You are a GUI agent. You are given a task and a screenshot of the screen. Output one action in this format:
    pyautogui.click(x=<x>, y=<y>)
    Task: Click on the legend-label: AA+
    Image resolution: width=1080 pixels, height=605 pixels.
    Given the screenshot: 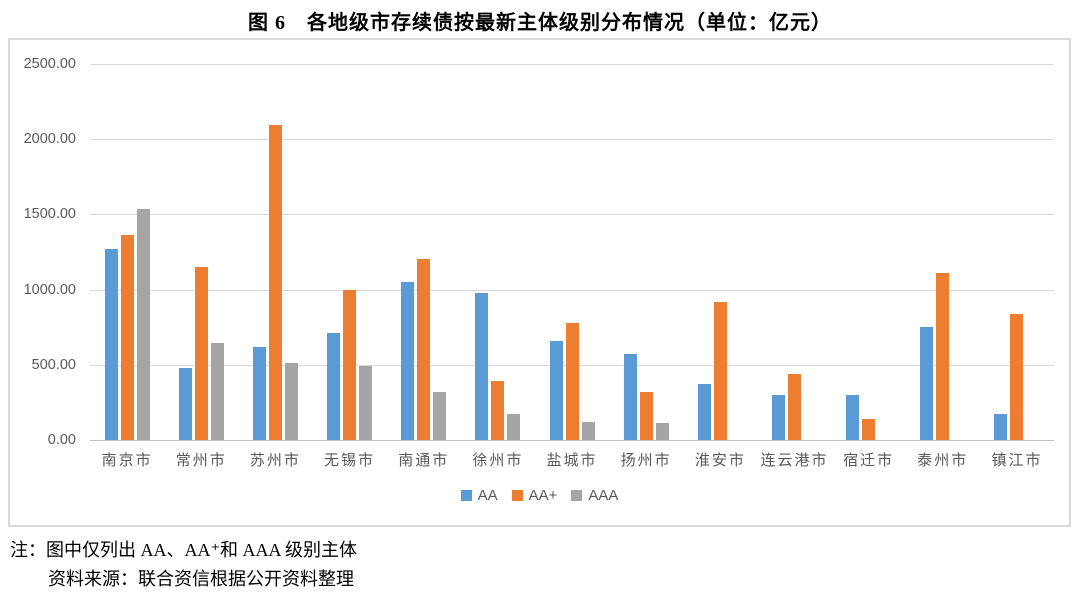 What is the action you would take?
    pyautogui.click(x=543, y=495)
    